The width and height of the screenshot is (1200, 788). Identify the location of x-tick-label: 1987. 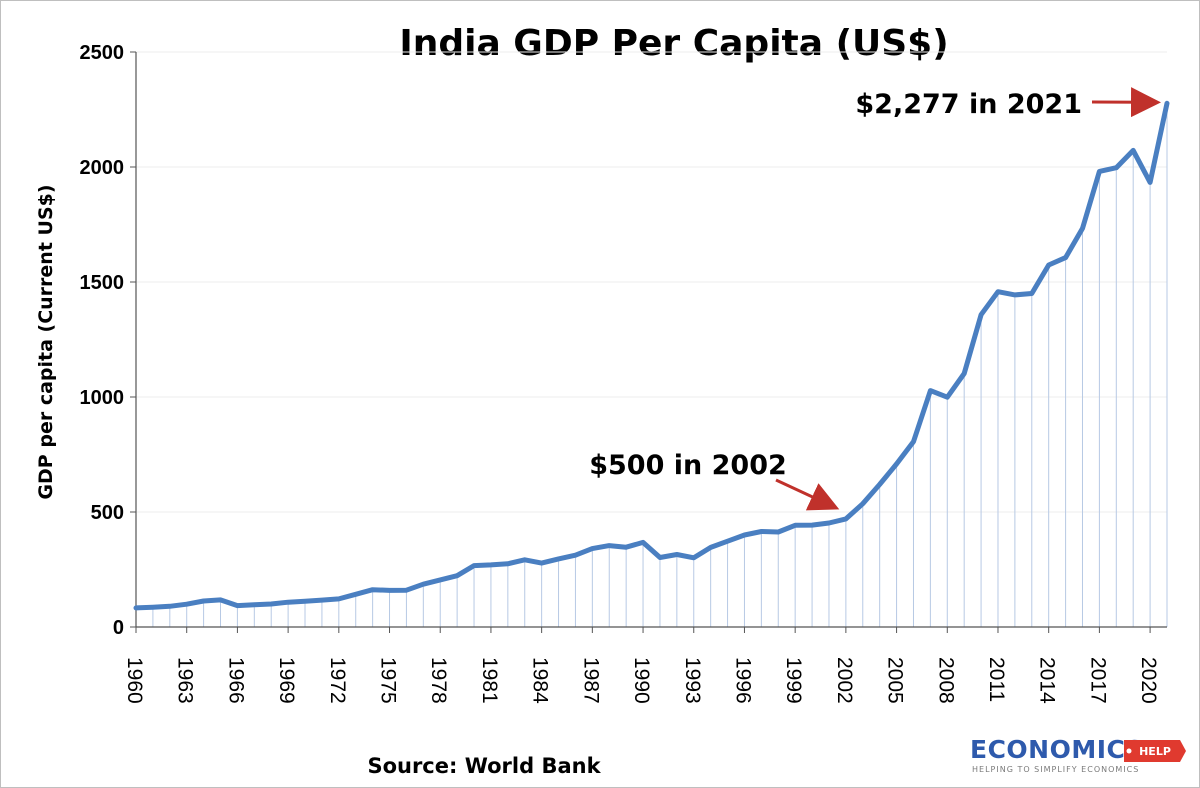
(590, 680).